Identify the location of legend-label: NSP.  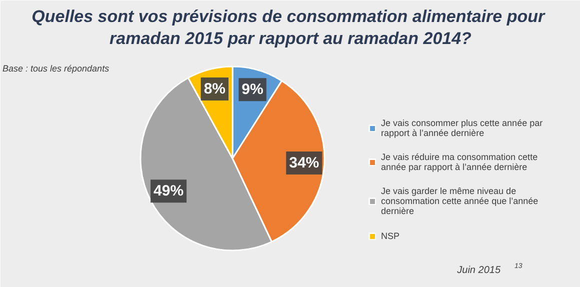
(391, 236).